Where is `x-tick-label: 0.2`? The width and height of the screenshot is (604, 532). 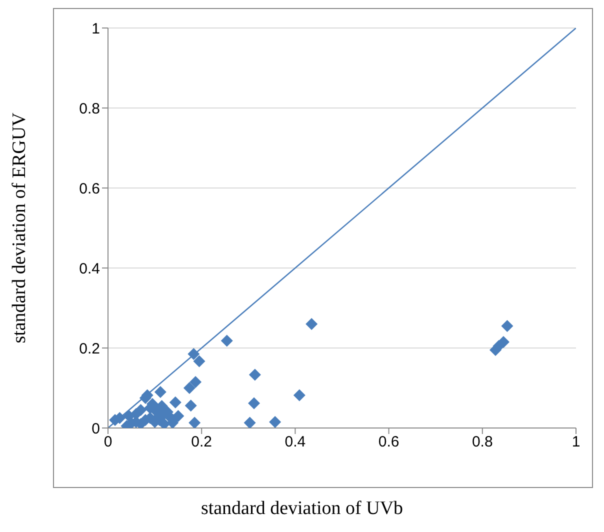 x-tick-label: 0.2 is located at coordinates (201, 442).